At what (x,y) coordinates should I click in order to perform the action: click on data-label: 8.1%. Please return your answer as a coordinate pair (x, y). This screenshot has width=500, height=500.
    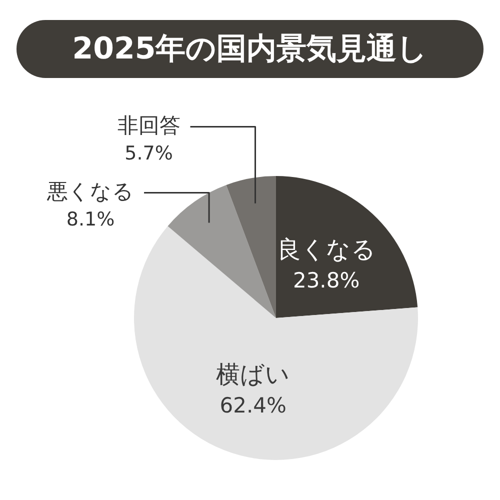
    Looking at the image, I should click on (90, 219).